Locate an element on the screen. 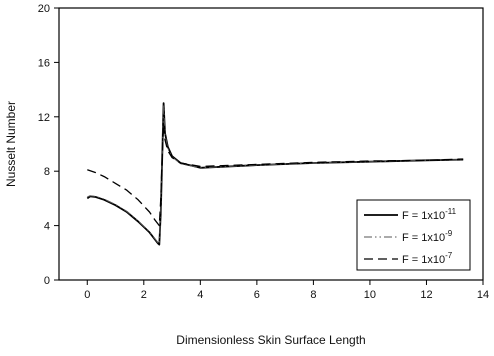 Image resolution: width=494 pixels, height=356 pixels. legend: F = 1x10-11 F = 1x10-9 F = 1x10-7 is located at coordinates (413, 235).